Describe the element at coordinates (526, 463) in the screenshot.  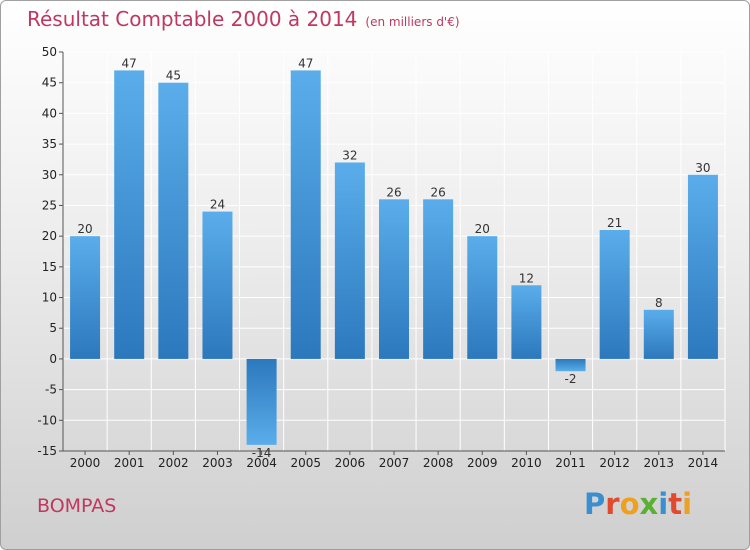
I see `x-tick-label: 2010` at that location.